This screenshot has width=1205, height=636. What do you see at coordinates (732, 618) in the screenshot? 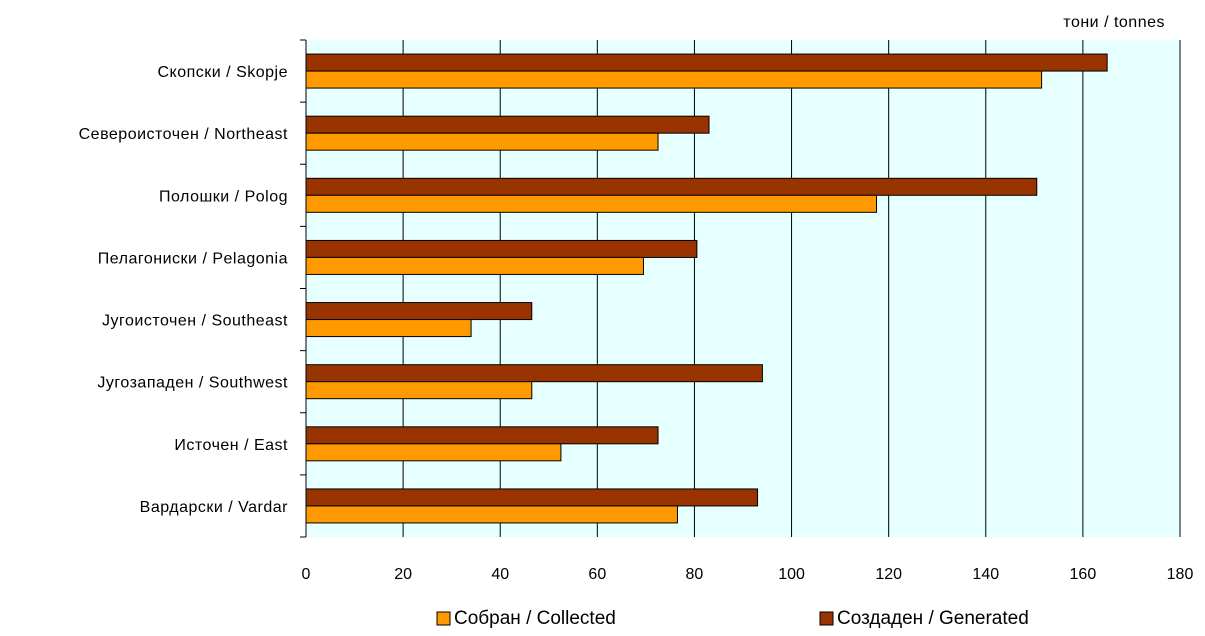
I see `legend: Собран / Collected Создаден / Generated` at bounding box center [732, 618].